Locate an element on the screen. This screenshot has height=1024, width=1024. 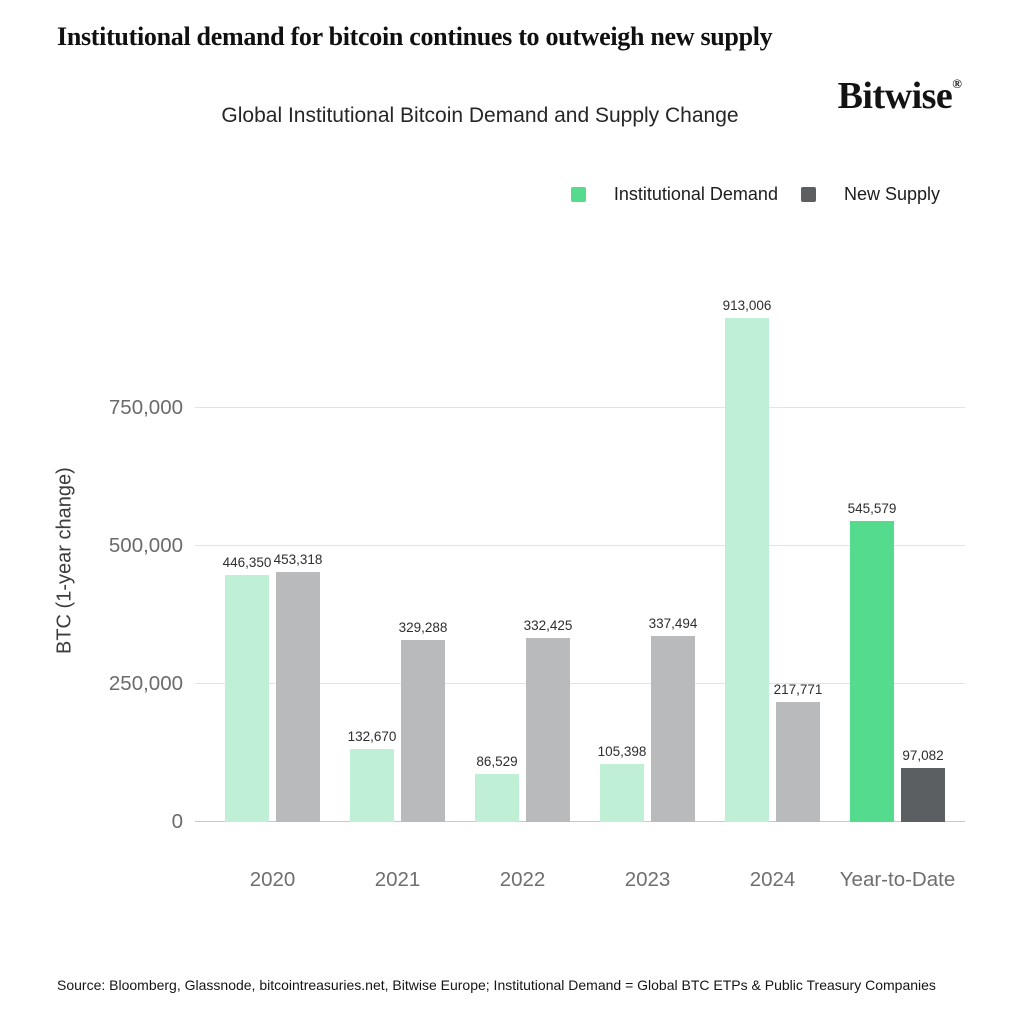
legend-label: New Supply is located at coordinates (891, 194).